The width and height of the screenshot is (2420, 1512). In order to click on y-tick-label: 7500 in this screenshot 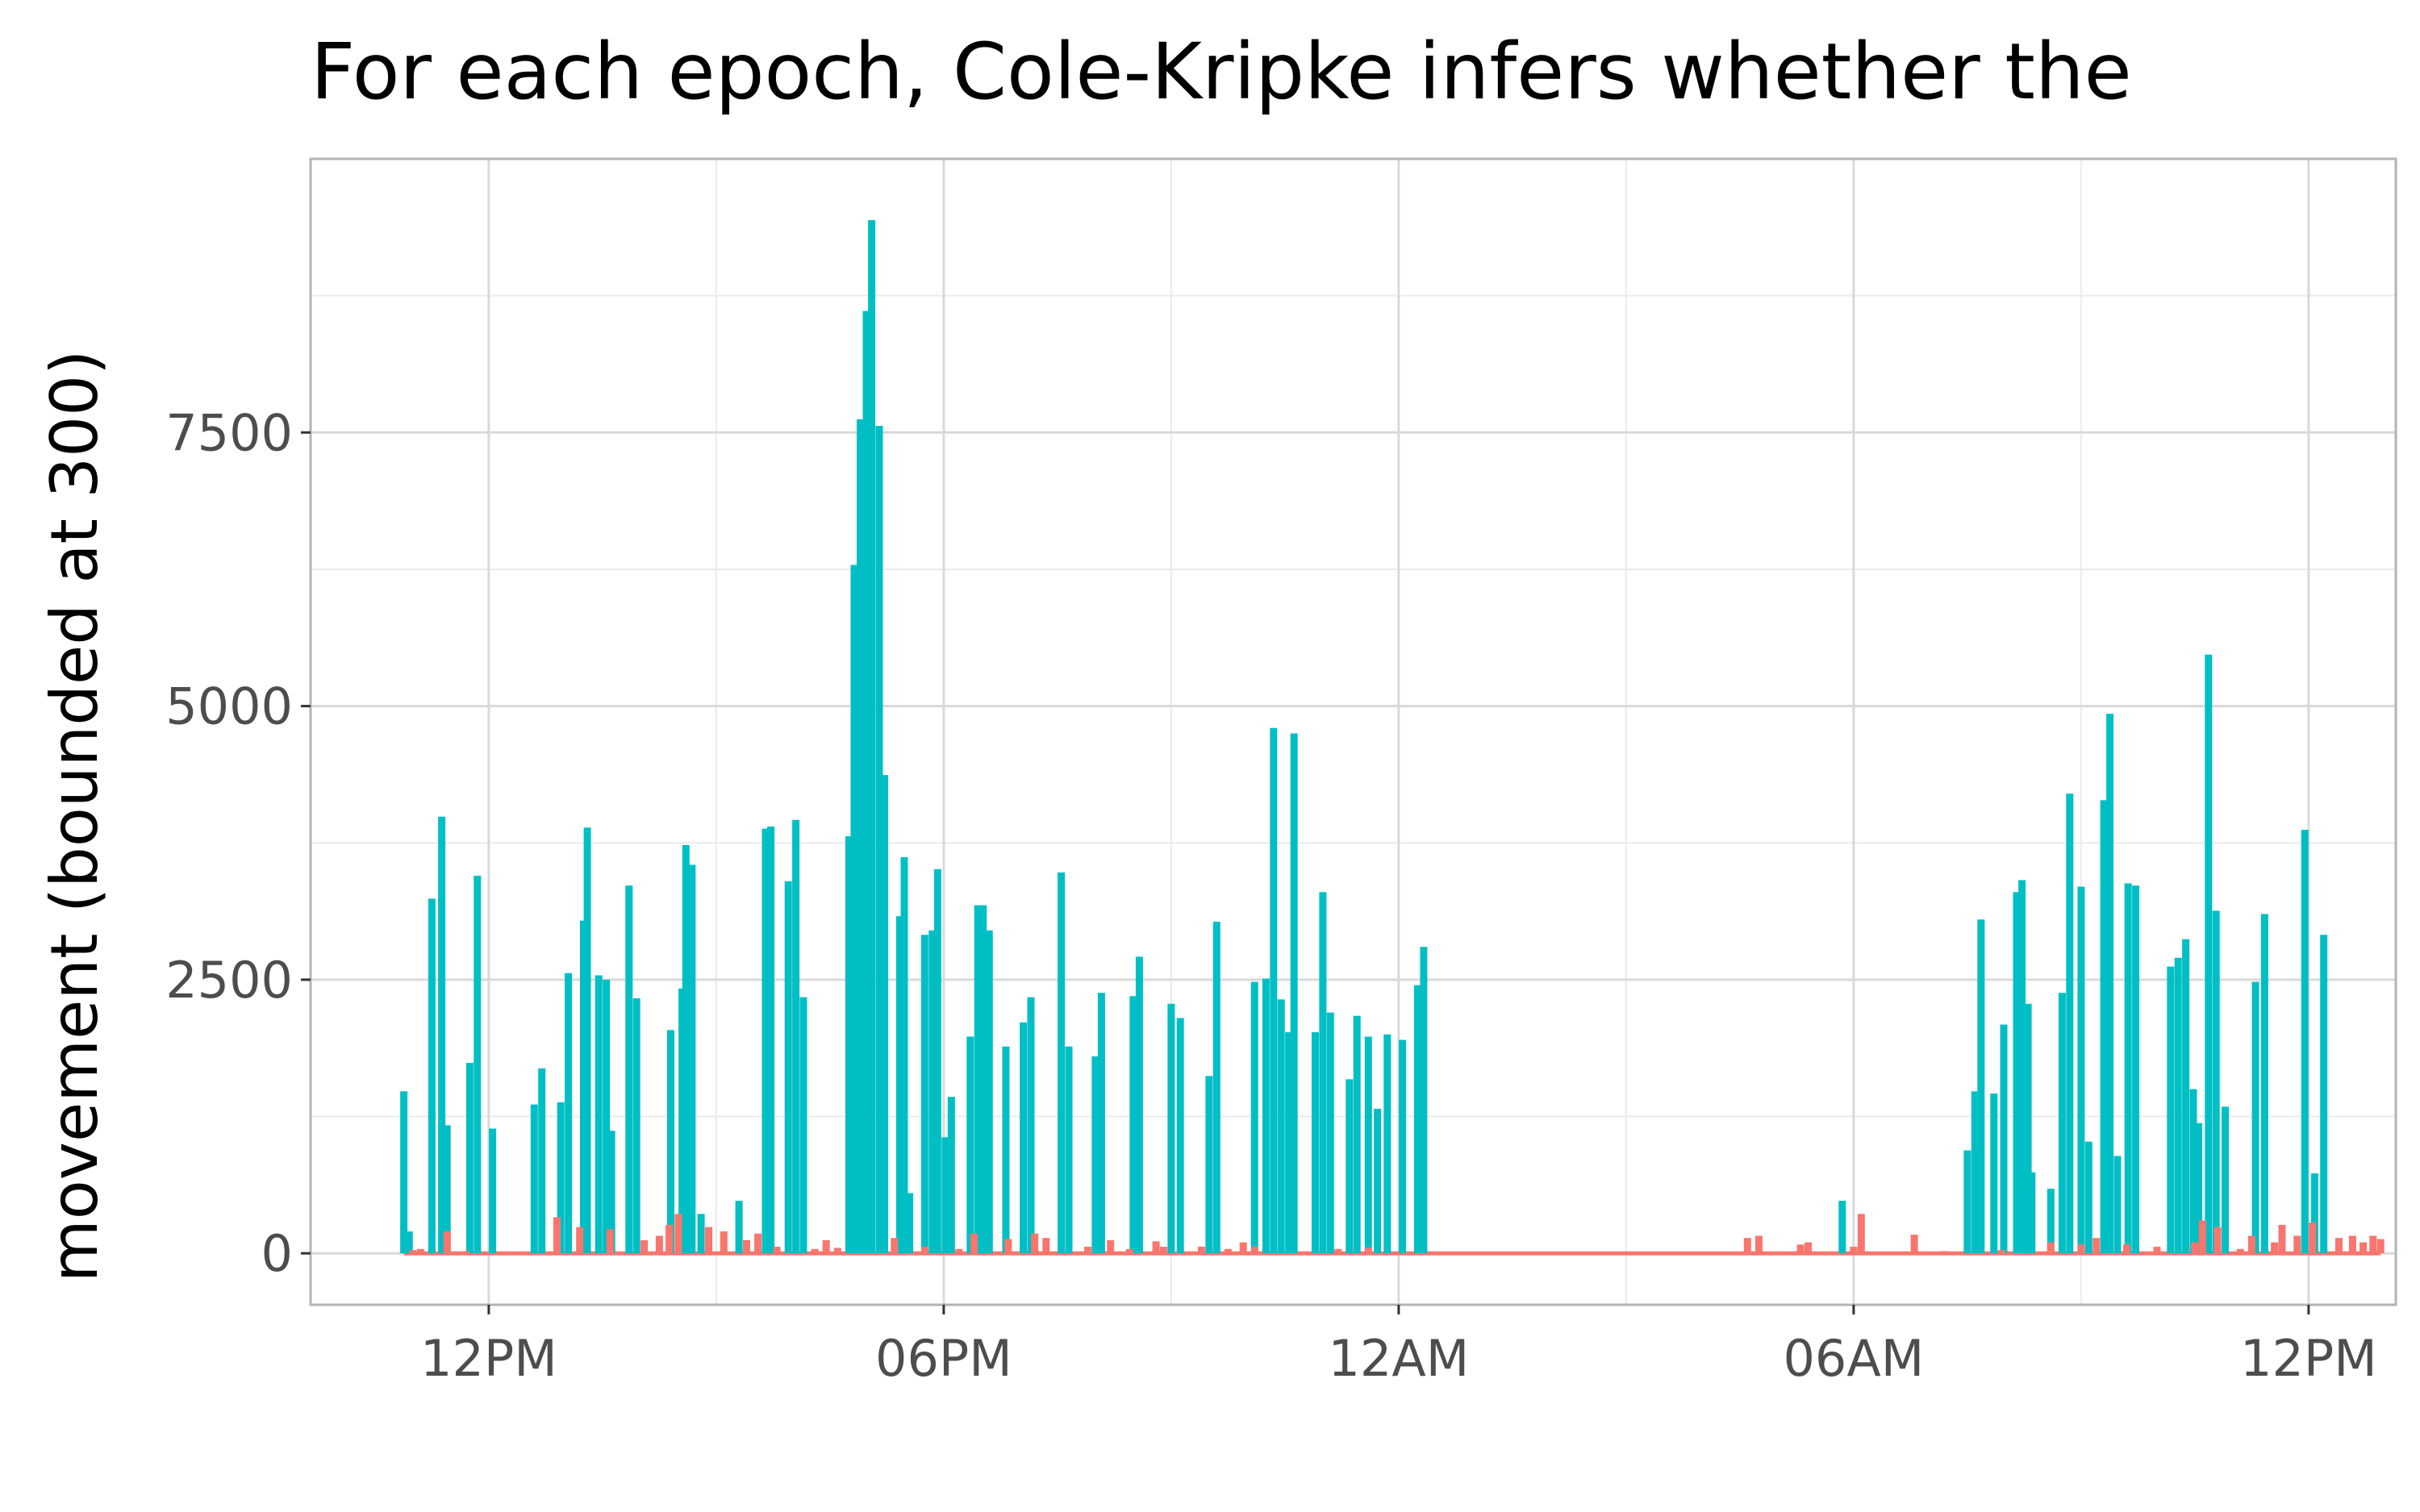, I will do `click(229, 432)`.